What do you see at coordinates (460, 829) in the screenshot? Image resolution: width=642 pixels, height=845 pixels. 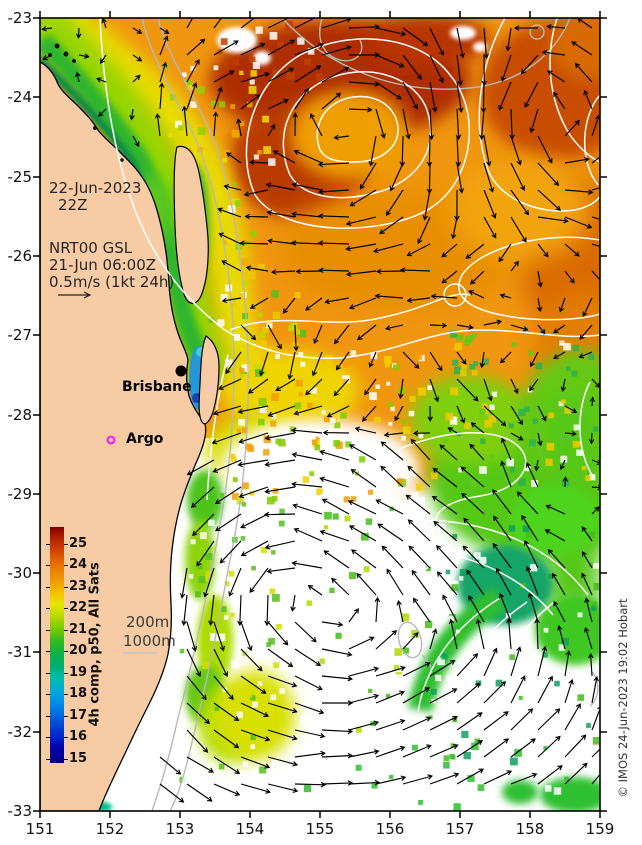 I see `x-tick-label: 157` at bounding box center [460, 829].